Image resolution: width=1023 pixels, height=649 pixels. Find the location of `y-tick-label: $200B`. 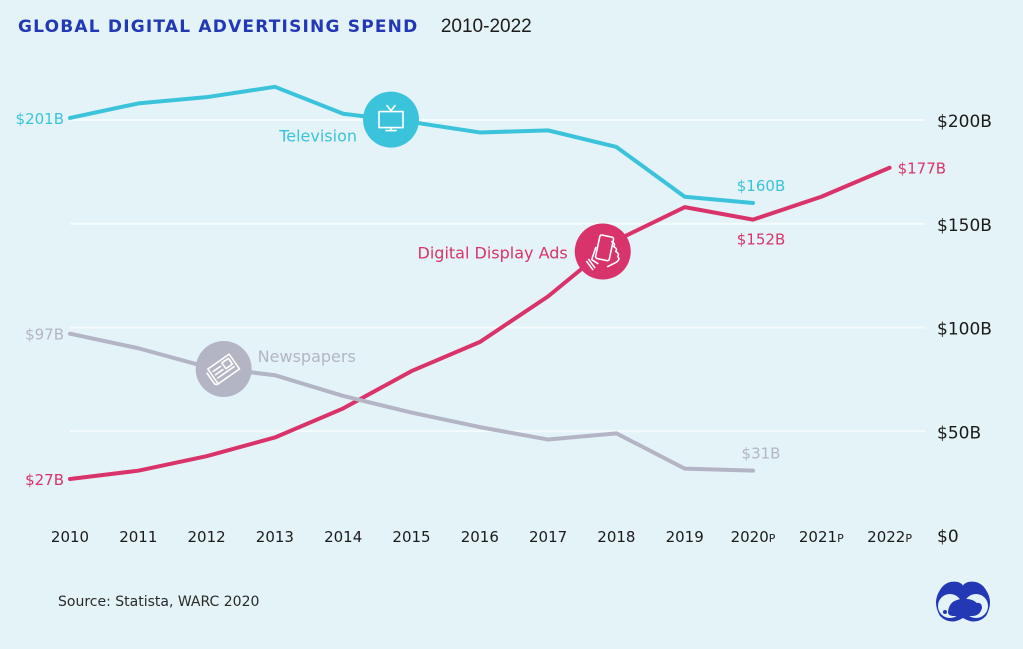

y-tick-label: $200B is located at coordinates (964, 122).